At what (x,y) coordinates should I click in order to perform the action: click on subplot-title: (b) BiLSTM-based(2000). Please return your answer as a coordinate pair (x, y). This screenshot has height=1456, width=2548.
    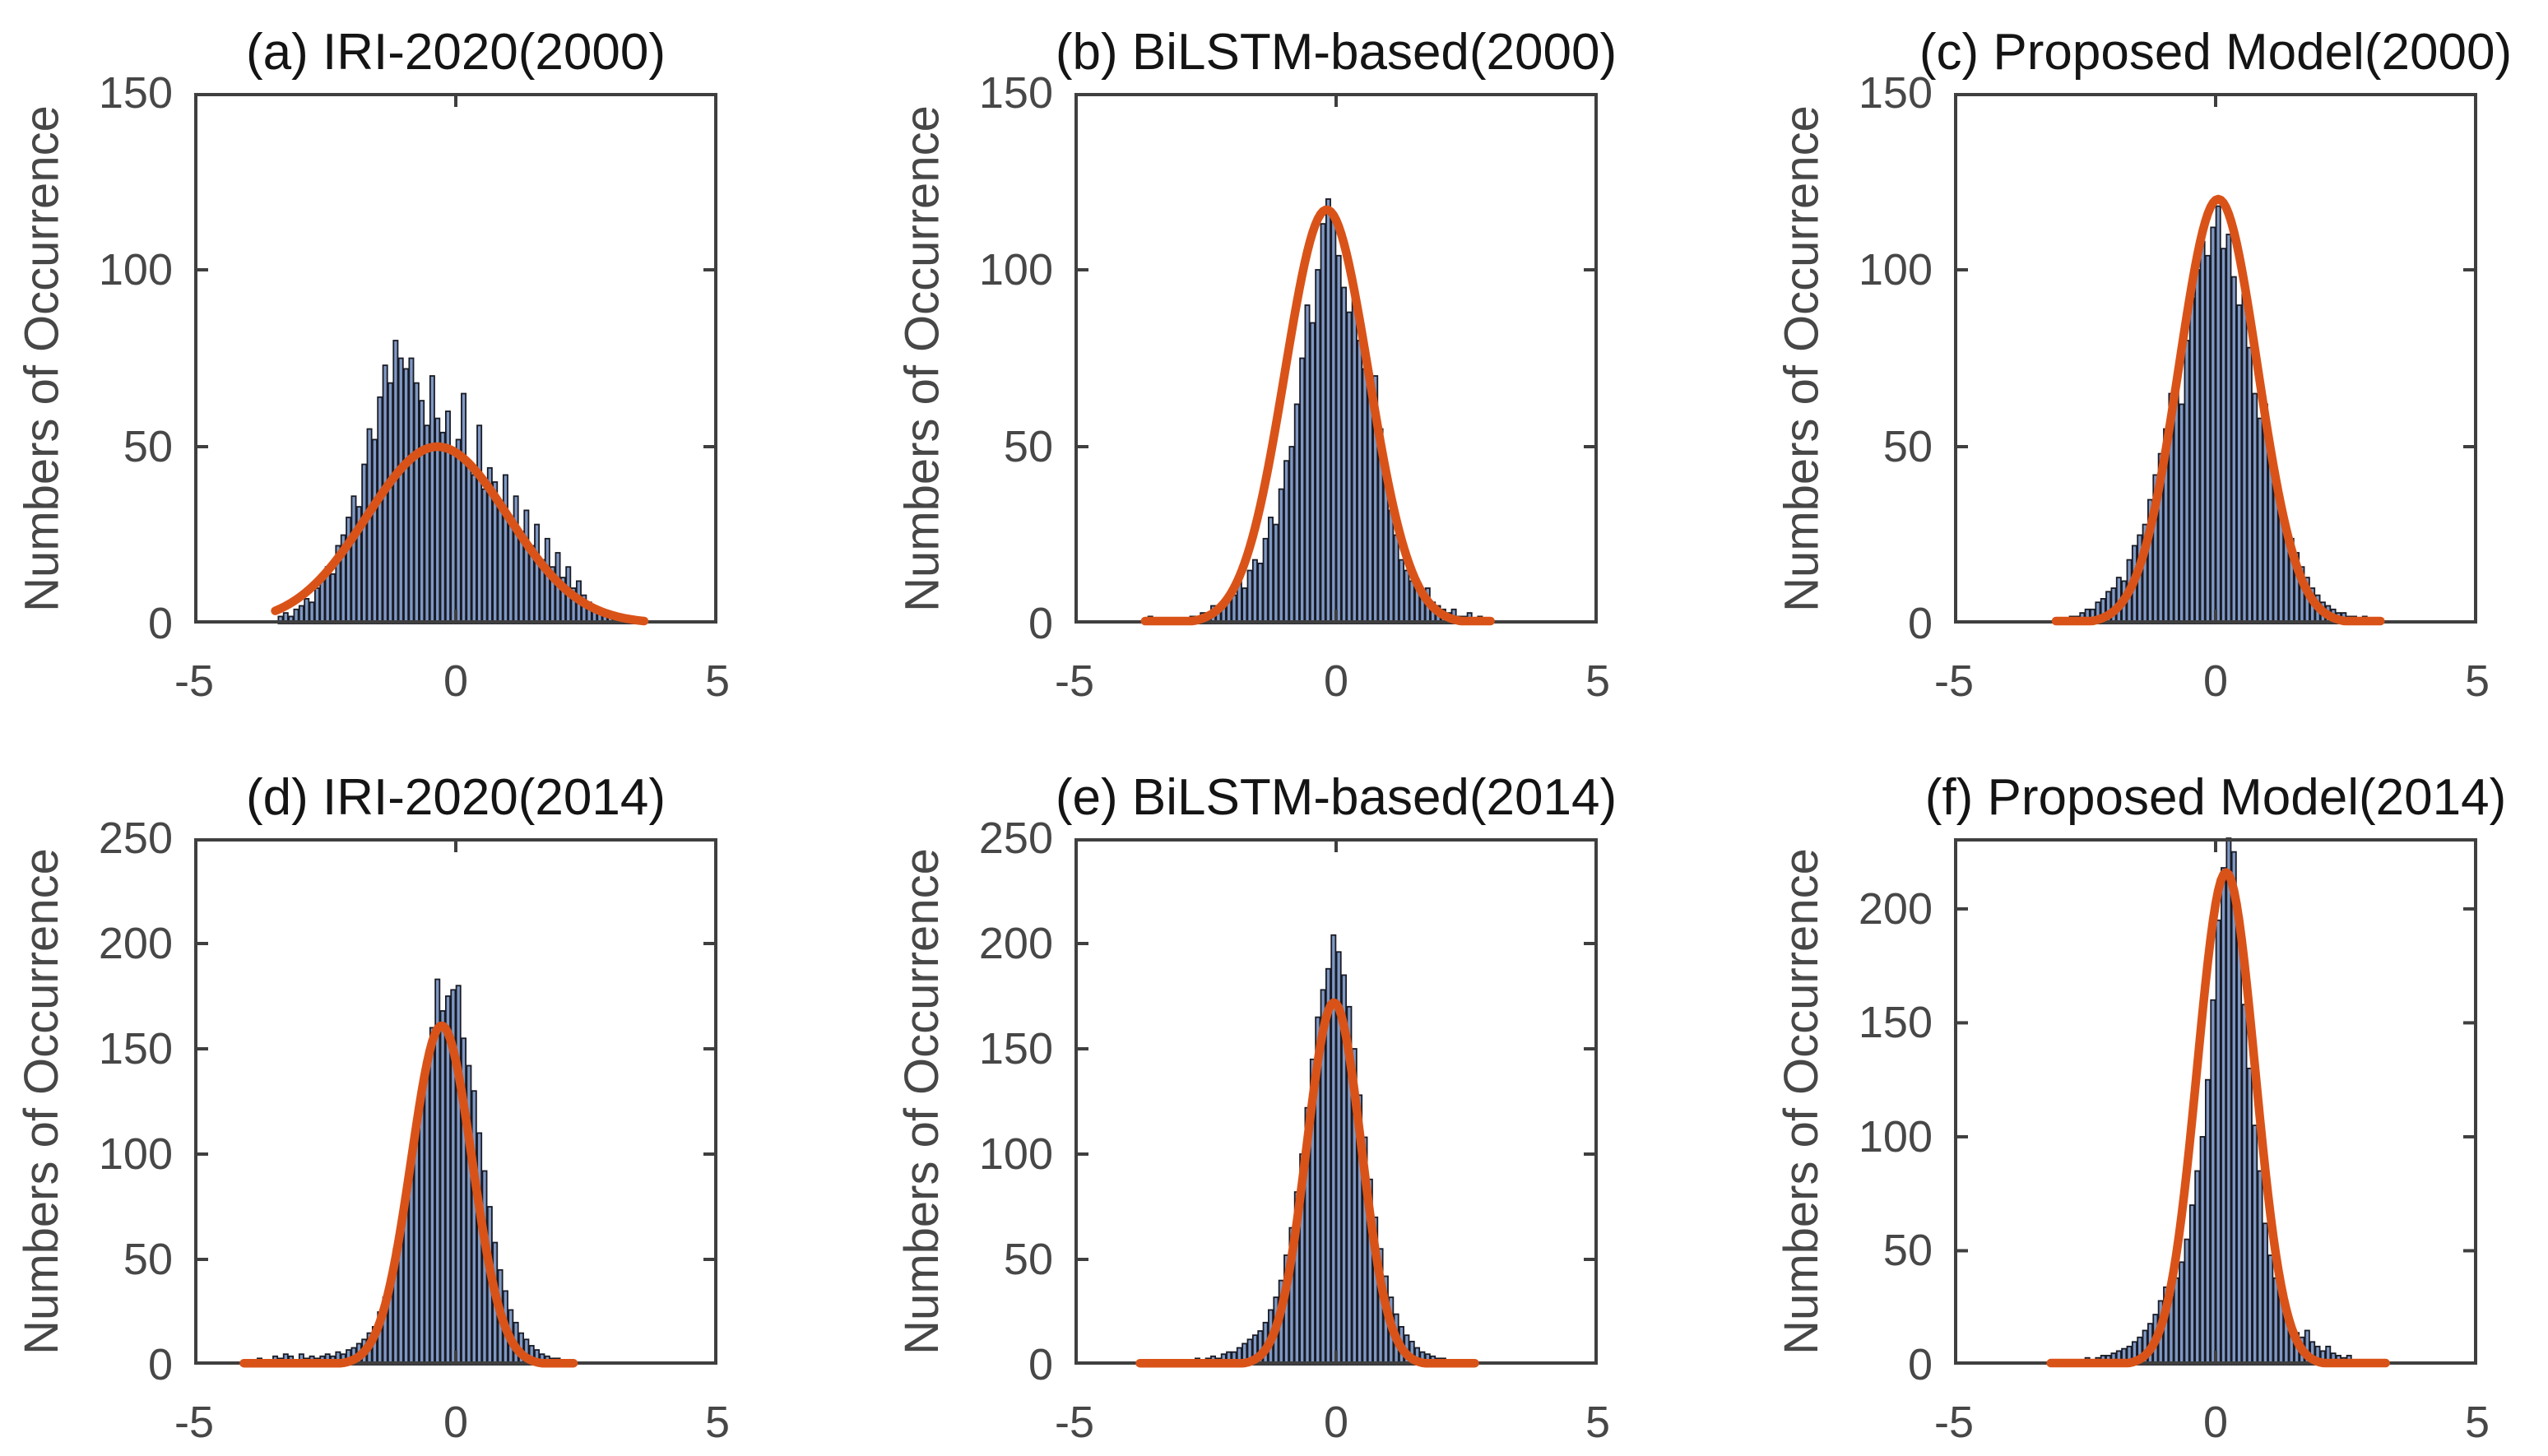
    Looking at the image, I should click on (1336, 52).